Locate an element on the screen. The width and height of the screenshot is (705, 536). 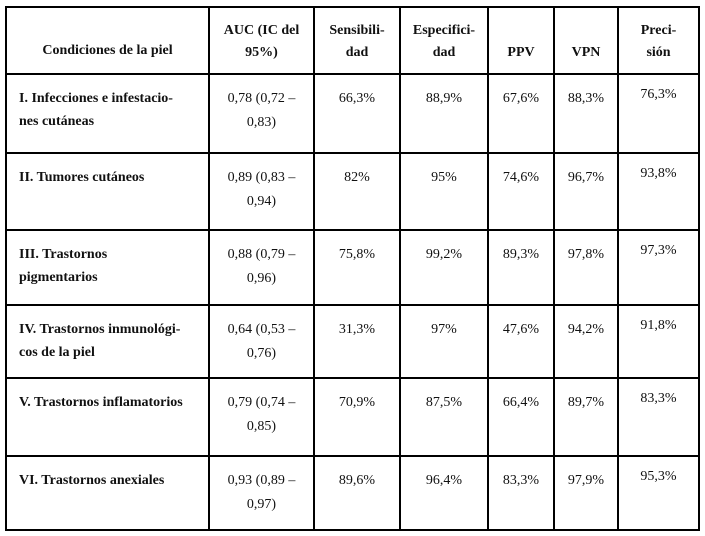
text-line: Sensibili- is located at coordinates (357, 30).